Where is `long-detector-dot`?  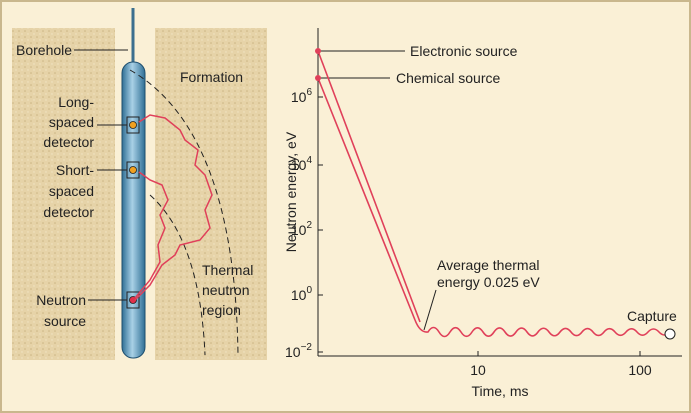
long-detector-dot is located at coordinates (133, 125).